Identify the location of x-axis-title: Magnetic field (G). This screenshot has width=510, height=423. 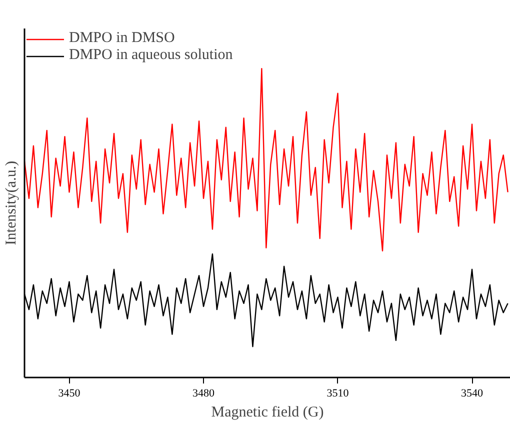
(267, 412).